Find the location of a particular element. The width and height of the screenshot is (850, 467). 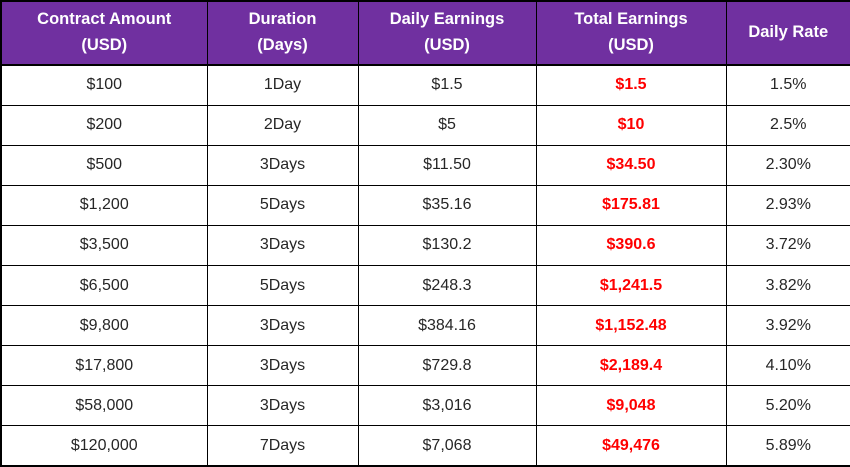

cell-total-earnings: $2,189.4 is located at coordinates (631, 366).